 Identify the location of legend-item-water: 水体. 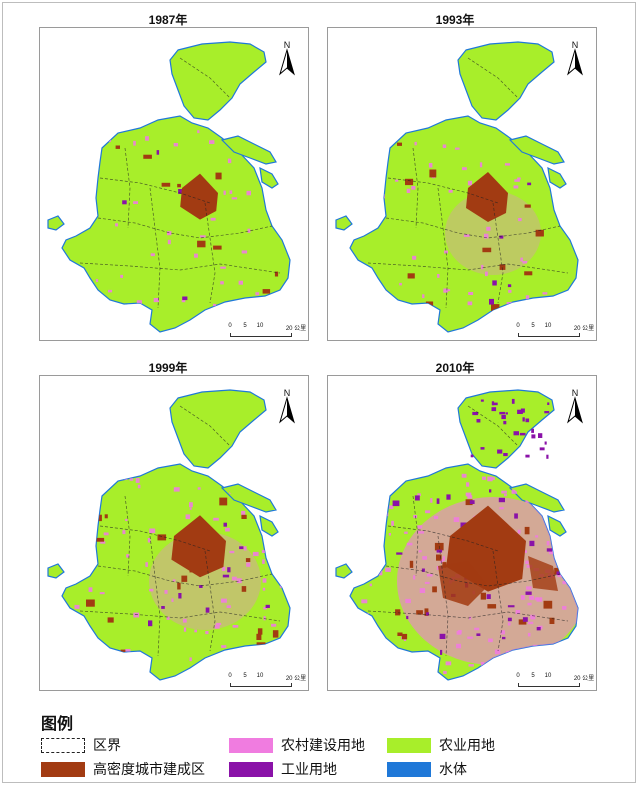
(427, 769).